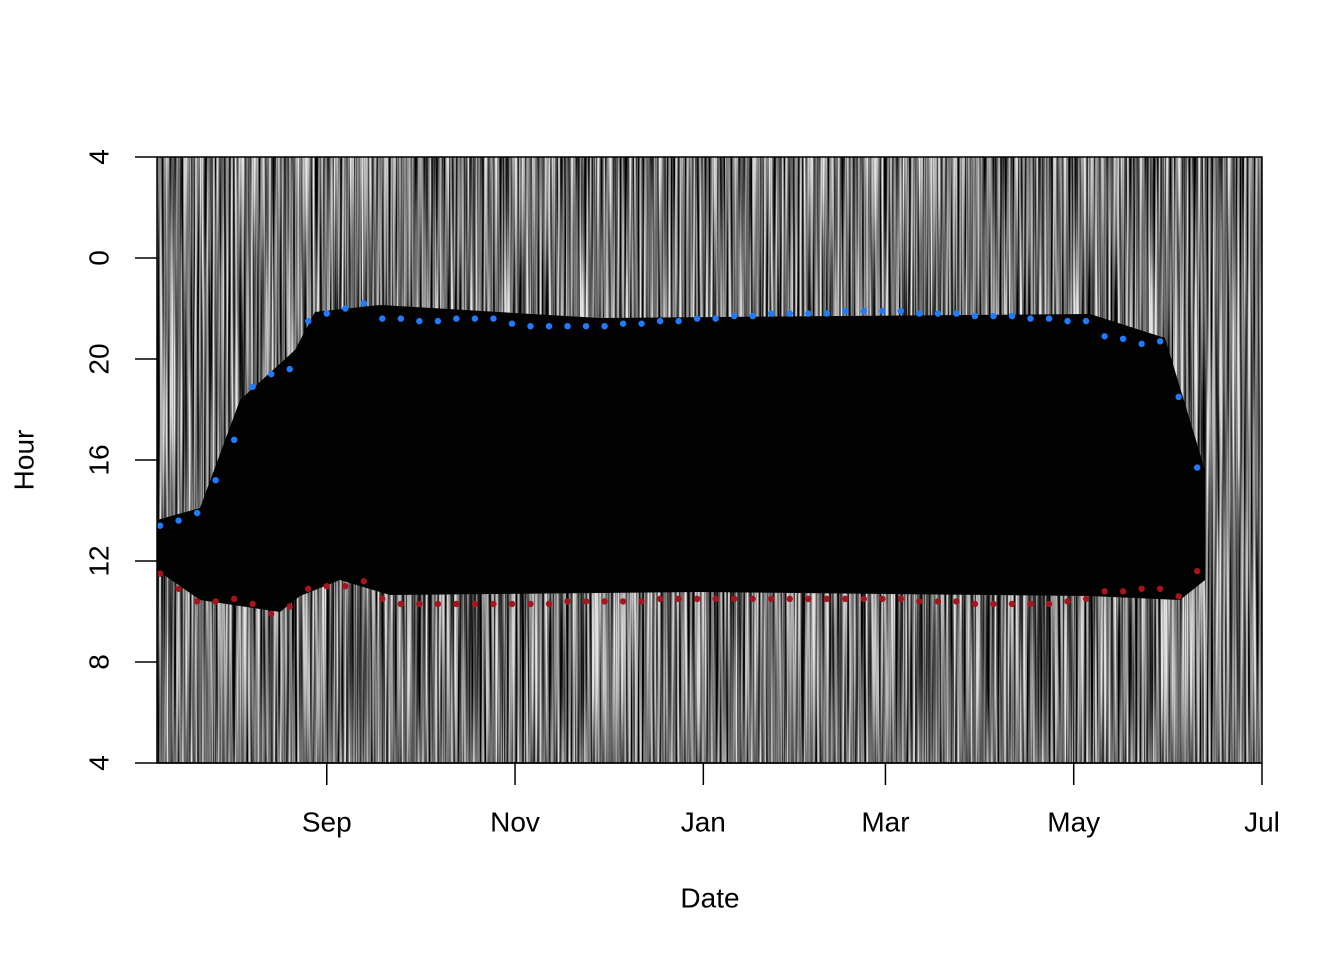  Describe the element at coordinates (98, 662) in the screenshot. I see `y-tick-label: 8` at that location.